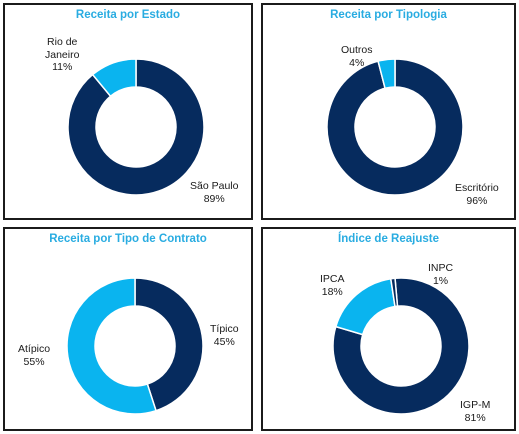 The height and width of the screenshot is (434, 519). What do you see at coordinates (34, 355) in the screenshot?
I see `slice-label-atipico: Atípico 55%` at bounding box center [34, 355].